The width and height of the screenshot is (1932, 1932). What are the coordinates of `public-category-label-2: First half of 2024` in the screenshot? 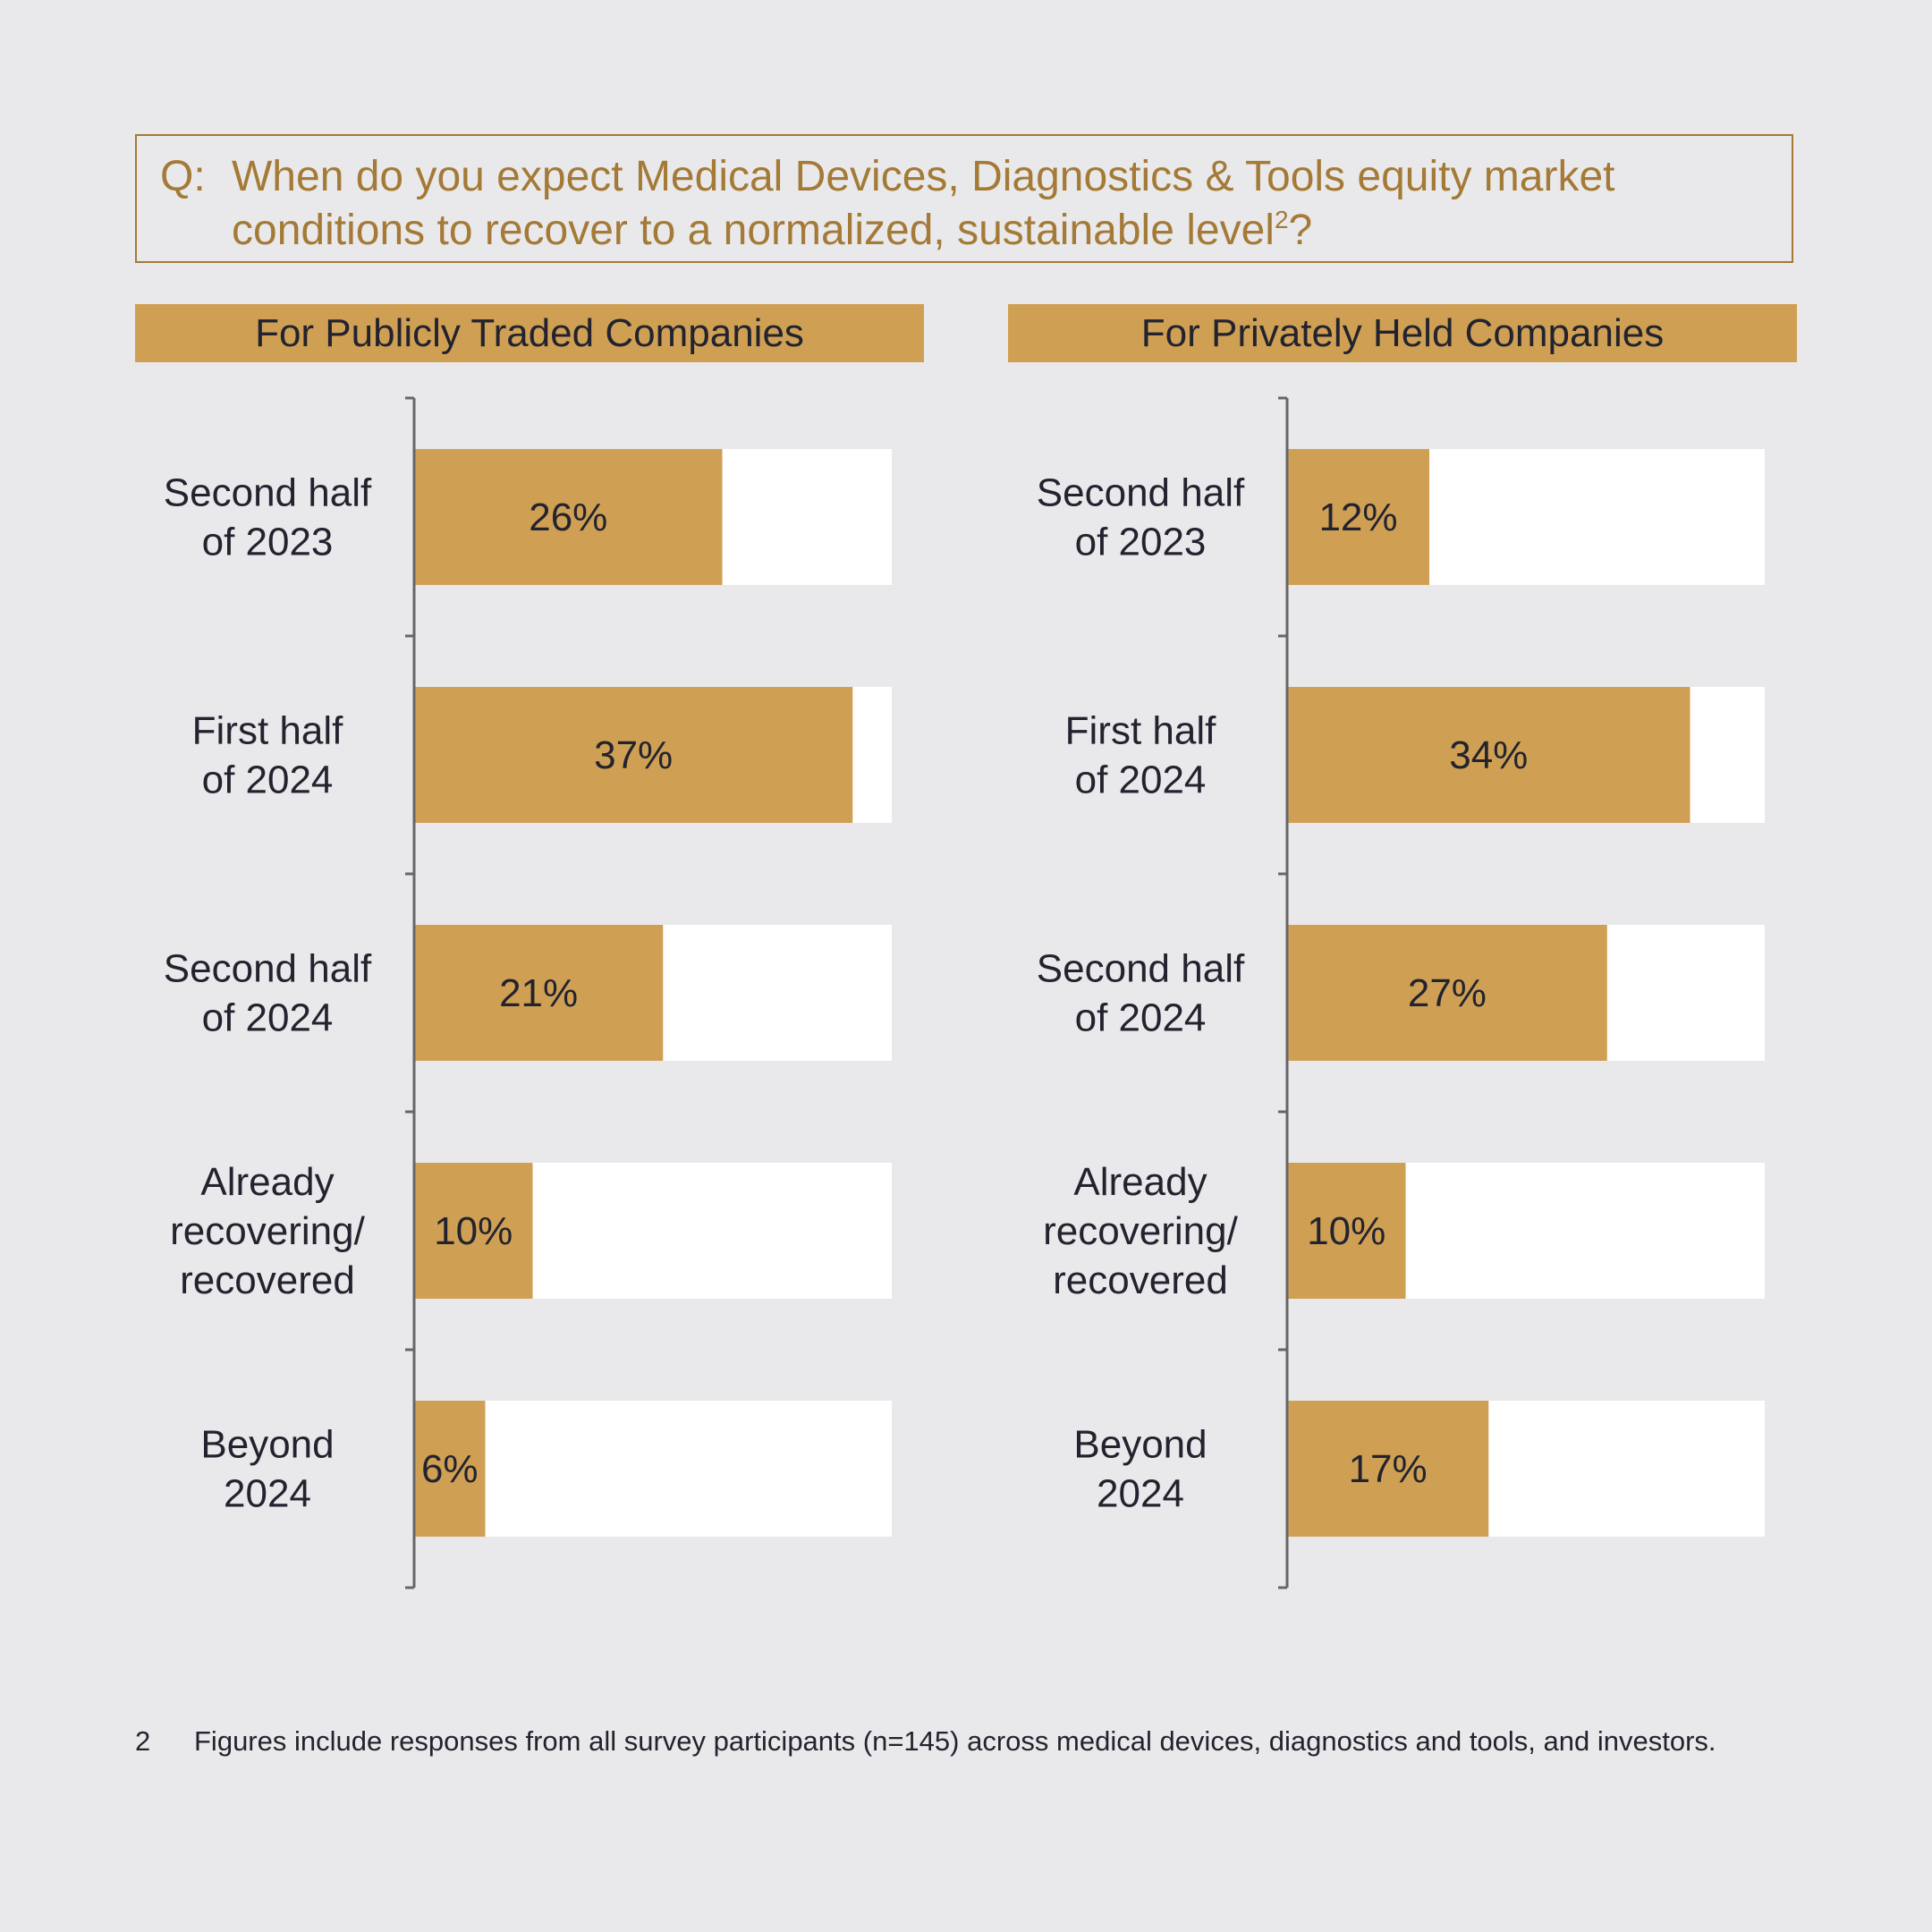 It's located at (267, 755).